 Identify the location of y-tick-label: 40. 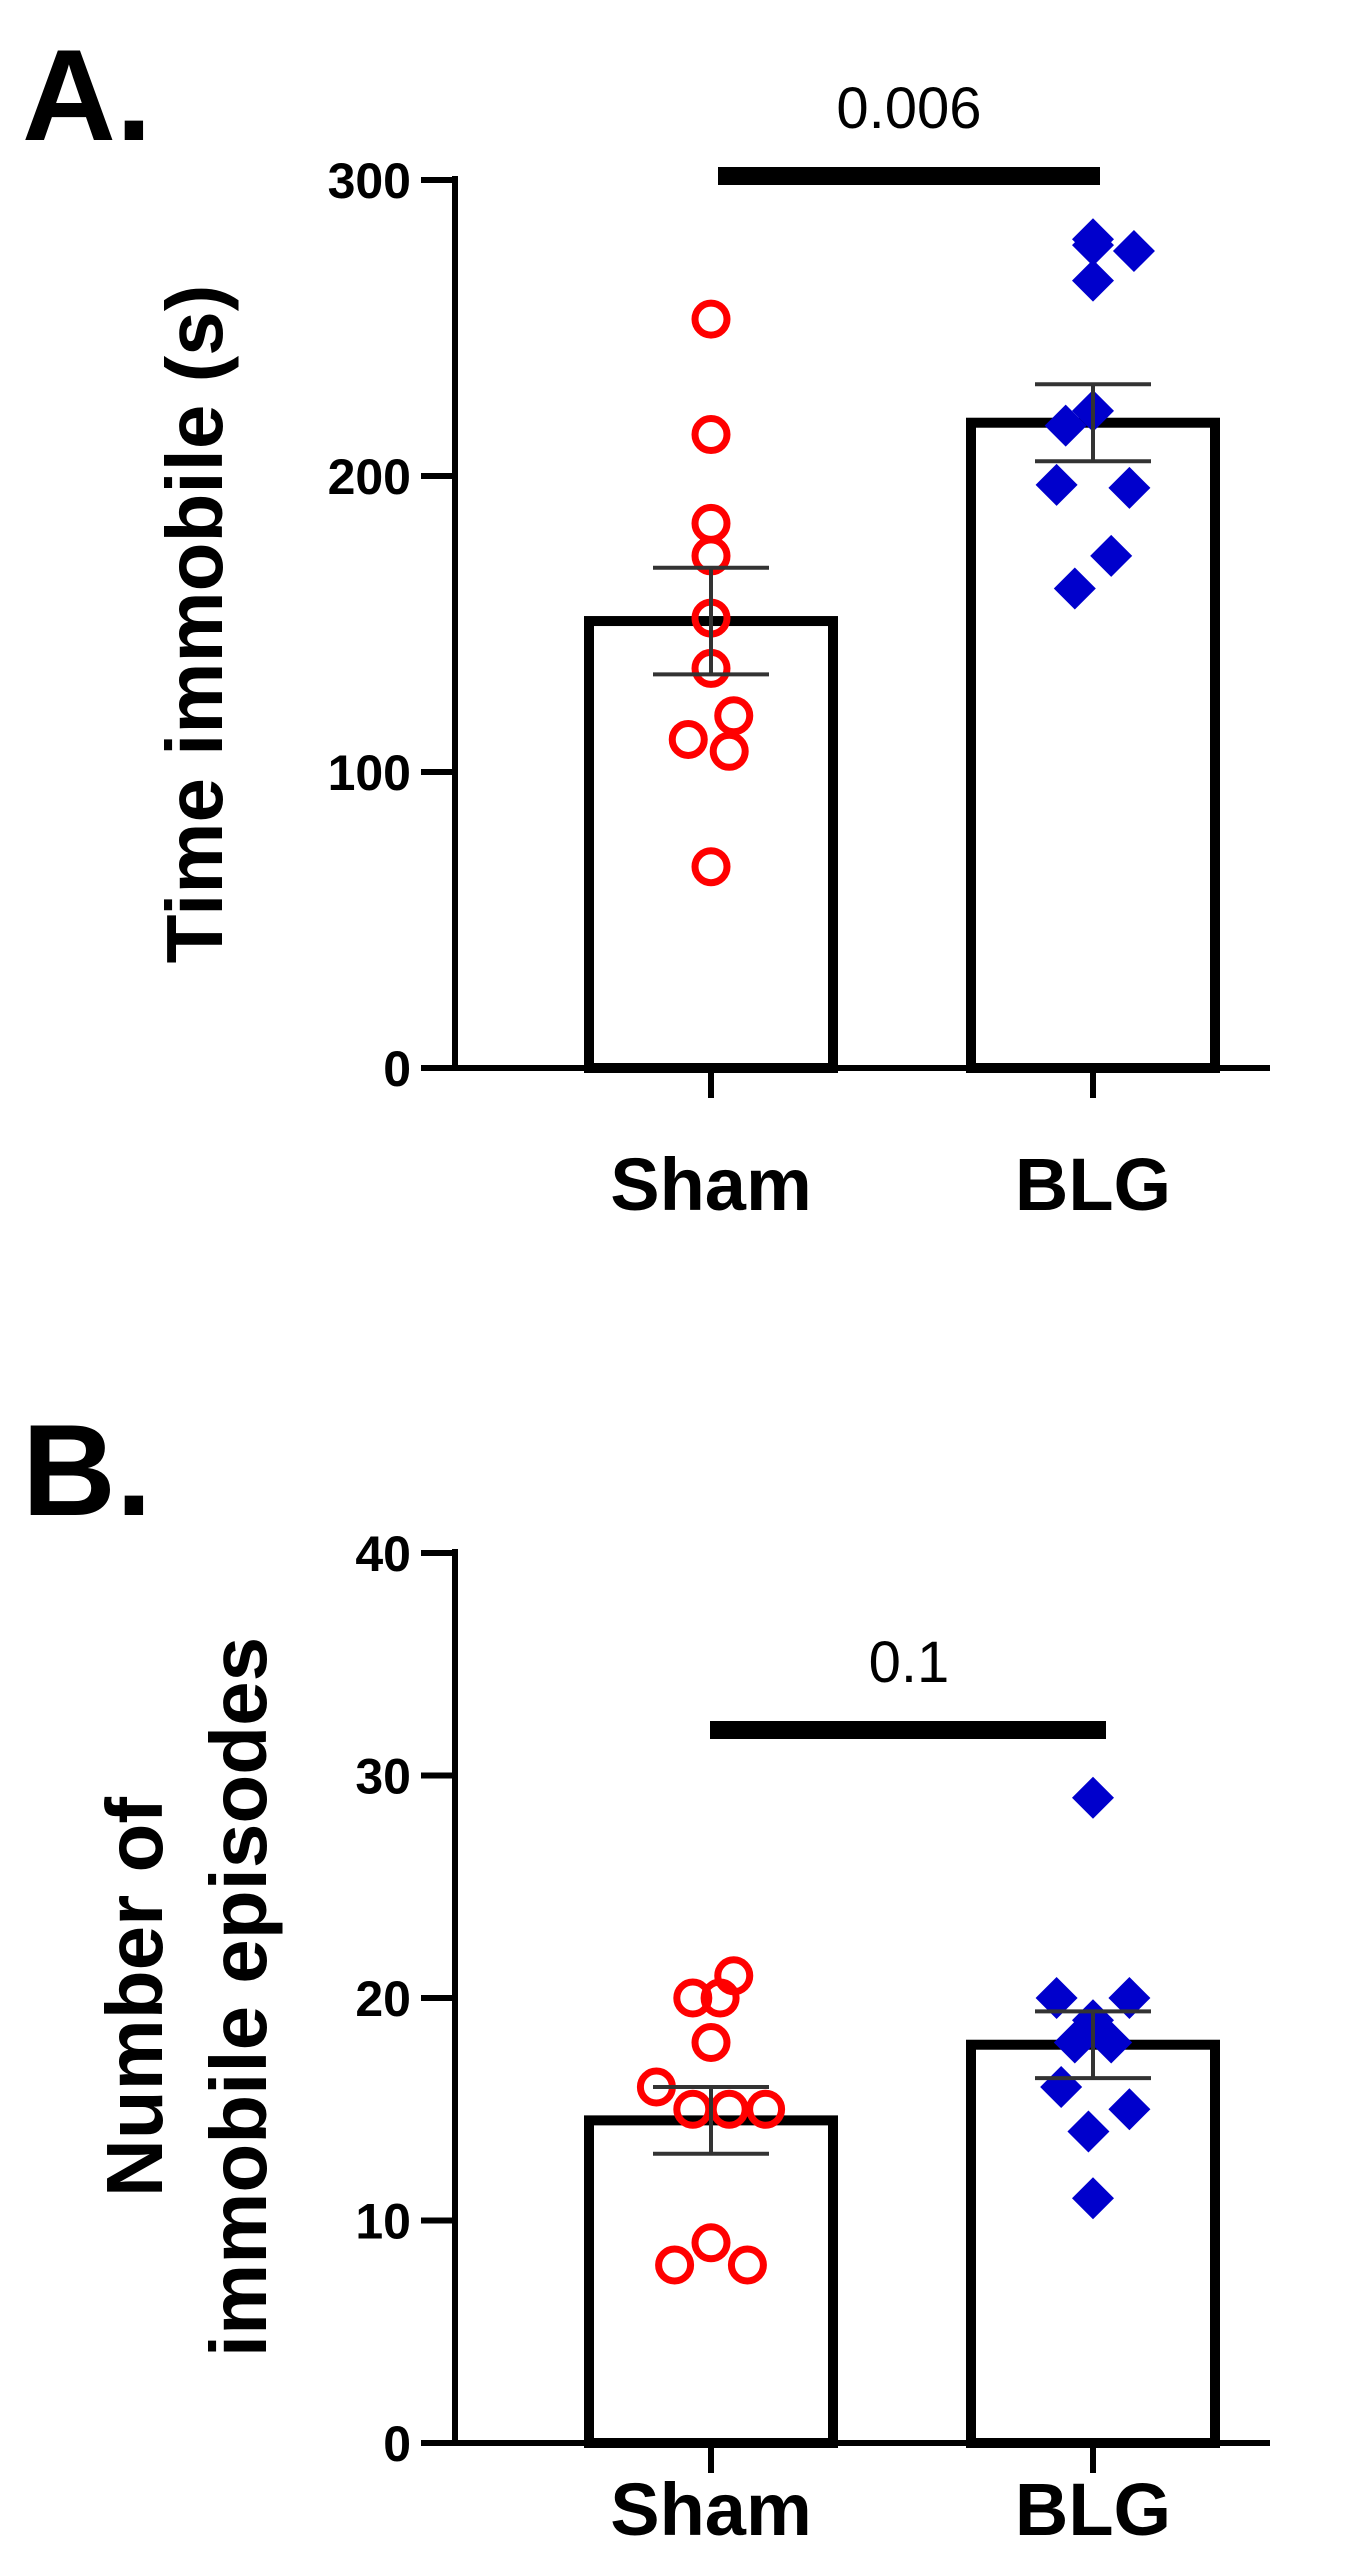
(383, 1554).